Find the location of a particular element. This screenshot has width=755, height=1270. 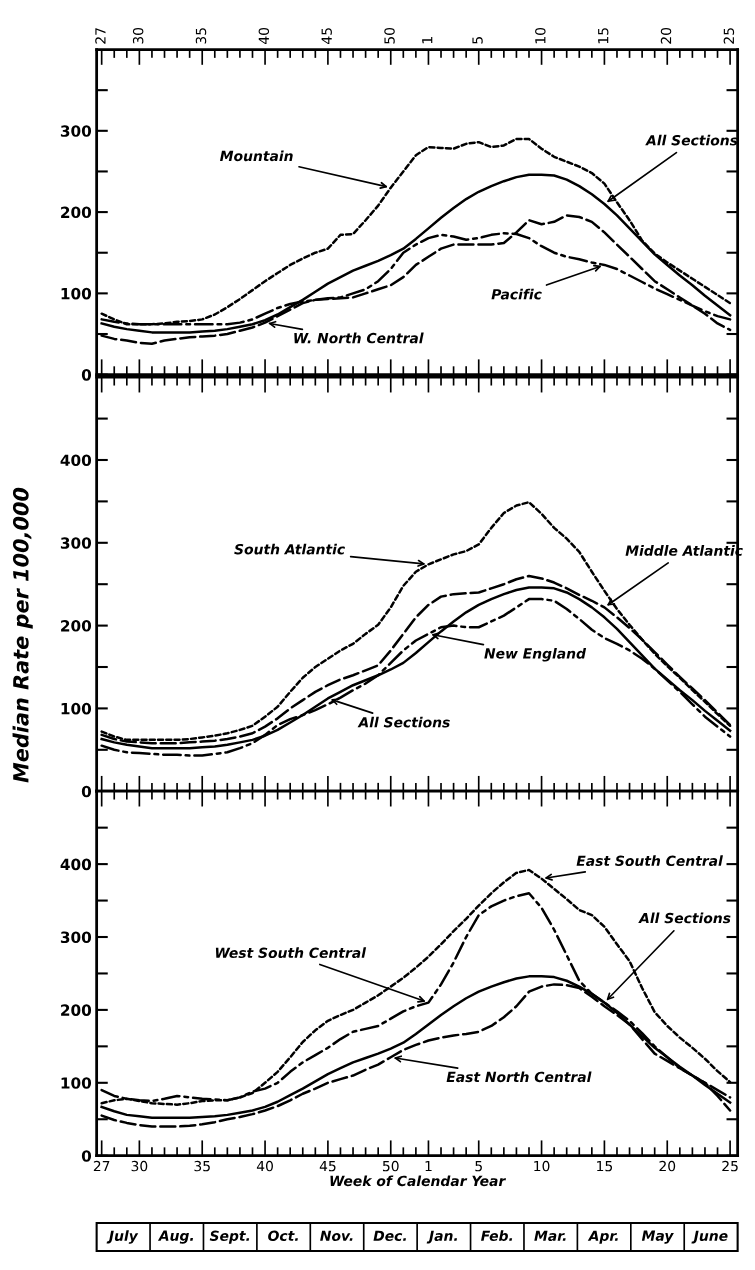

text: Oct. is located at coordinates (283, 1236).